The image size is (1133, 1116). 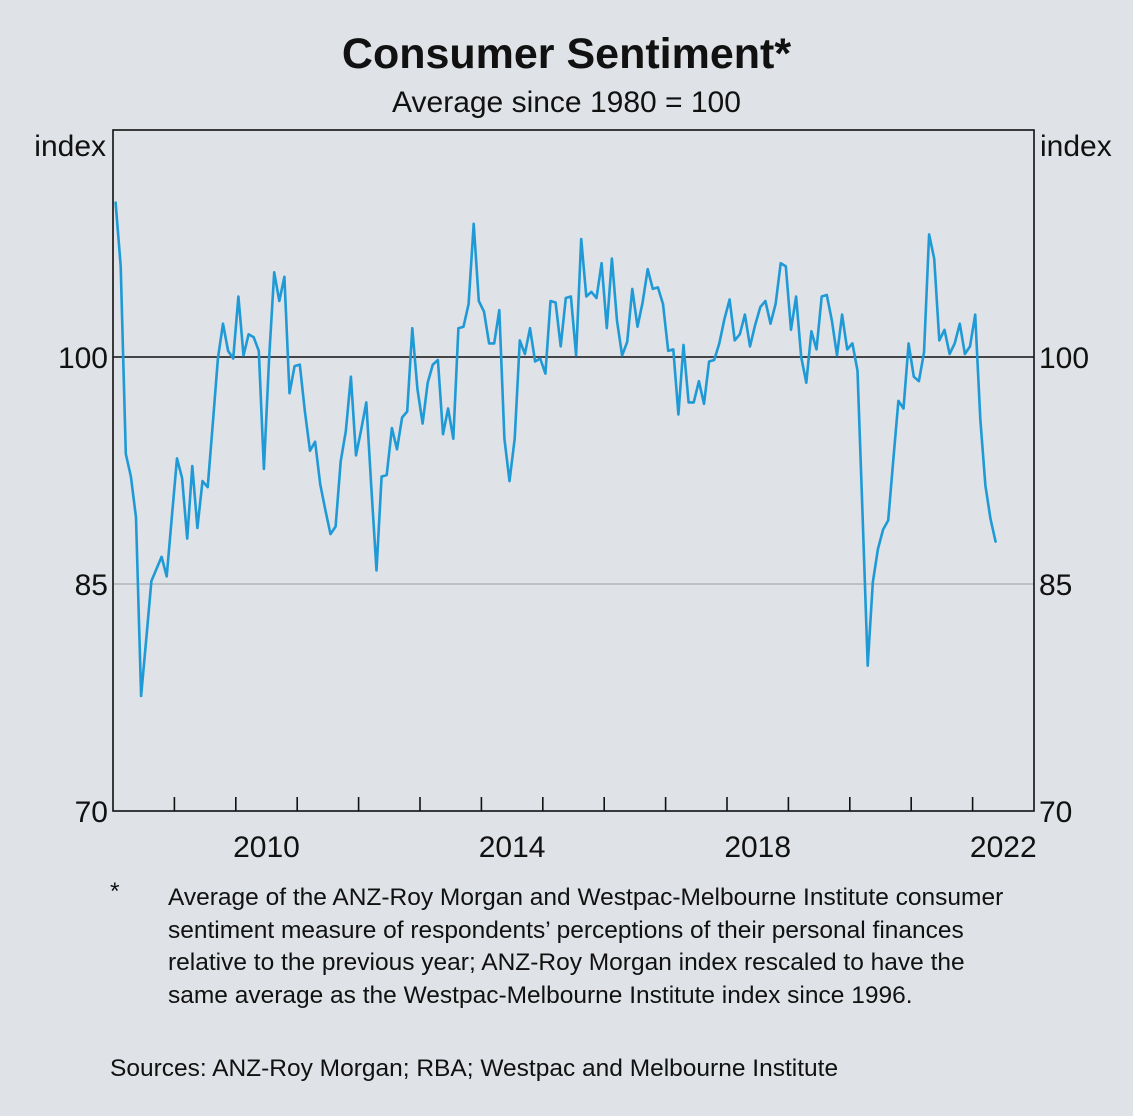 I want to click on x-tick-label-2010: 2010, so click(x=266, y=847).